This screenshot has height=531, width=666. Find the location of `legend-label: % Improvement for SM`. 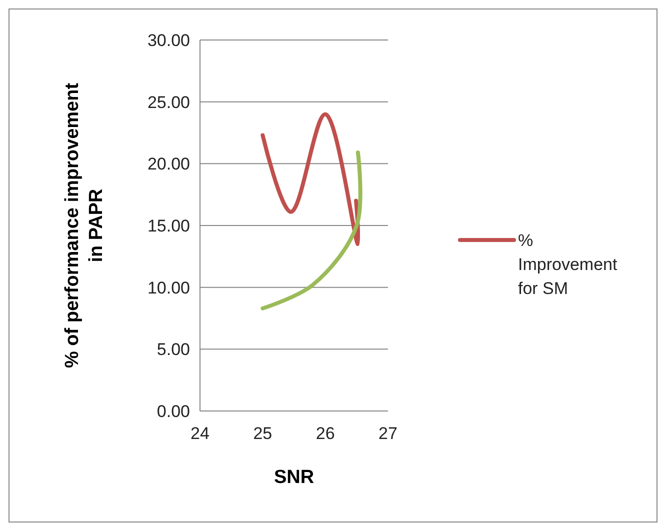

legend-label: % Improvement for SM is located at coordinates (568, 264).